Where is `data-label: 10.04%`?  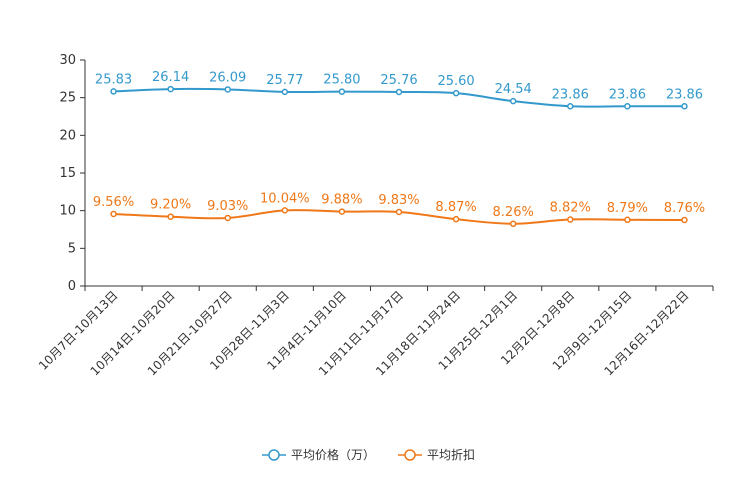
data-label: 10.04% is located at coordinates (285, 198).